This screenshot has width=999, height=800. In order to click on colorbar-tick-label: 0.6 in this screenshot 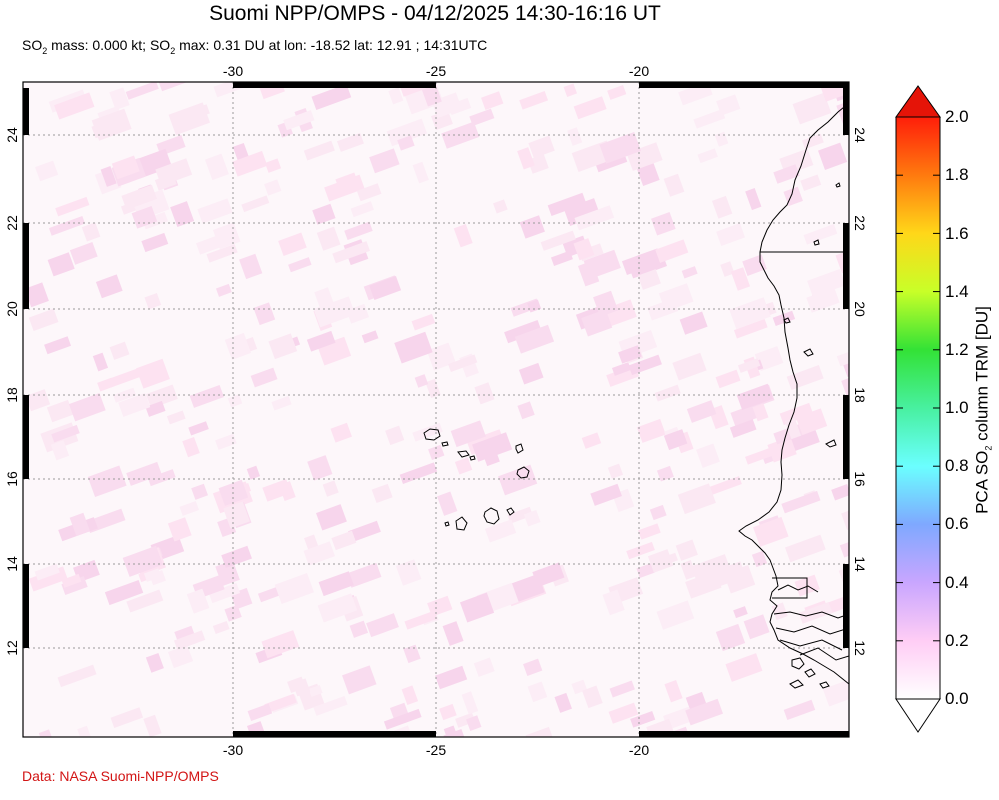, I will do `click(957, 523)`.